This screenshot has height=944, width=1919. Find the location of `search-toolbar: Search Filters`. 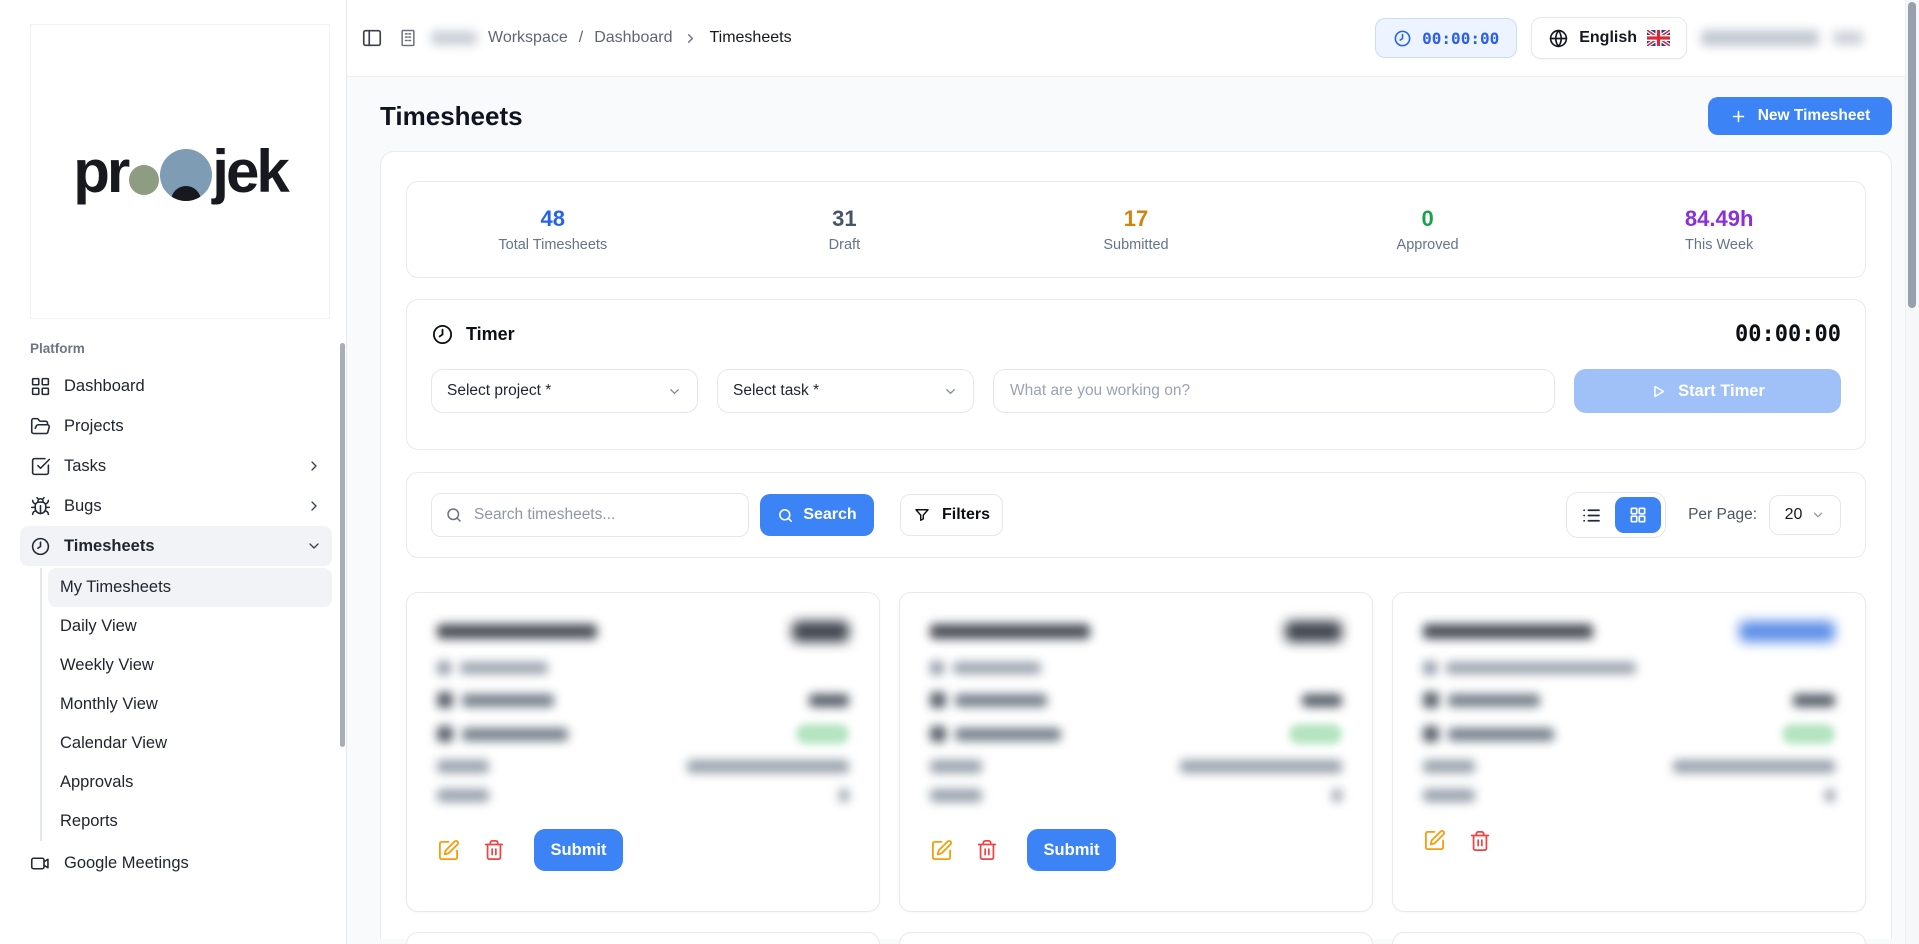

search-toolbar: Search Filters is located at coordinates (1136, 515).